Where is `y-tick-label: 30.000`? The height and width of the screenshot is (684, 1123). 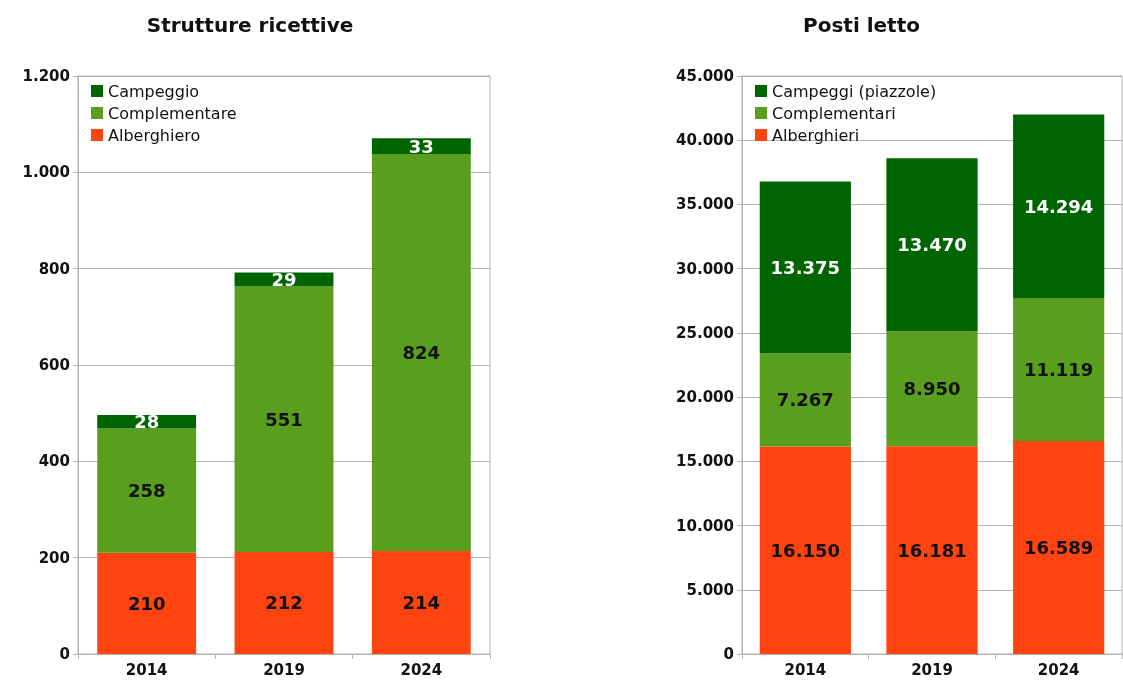
y-tick-label: 30.000 is located at coordinates (705, 268).